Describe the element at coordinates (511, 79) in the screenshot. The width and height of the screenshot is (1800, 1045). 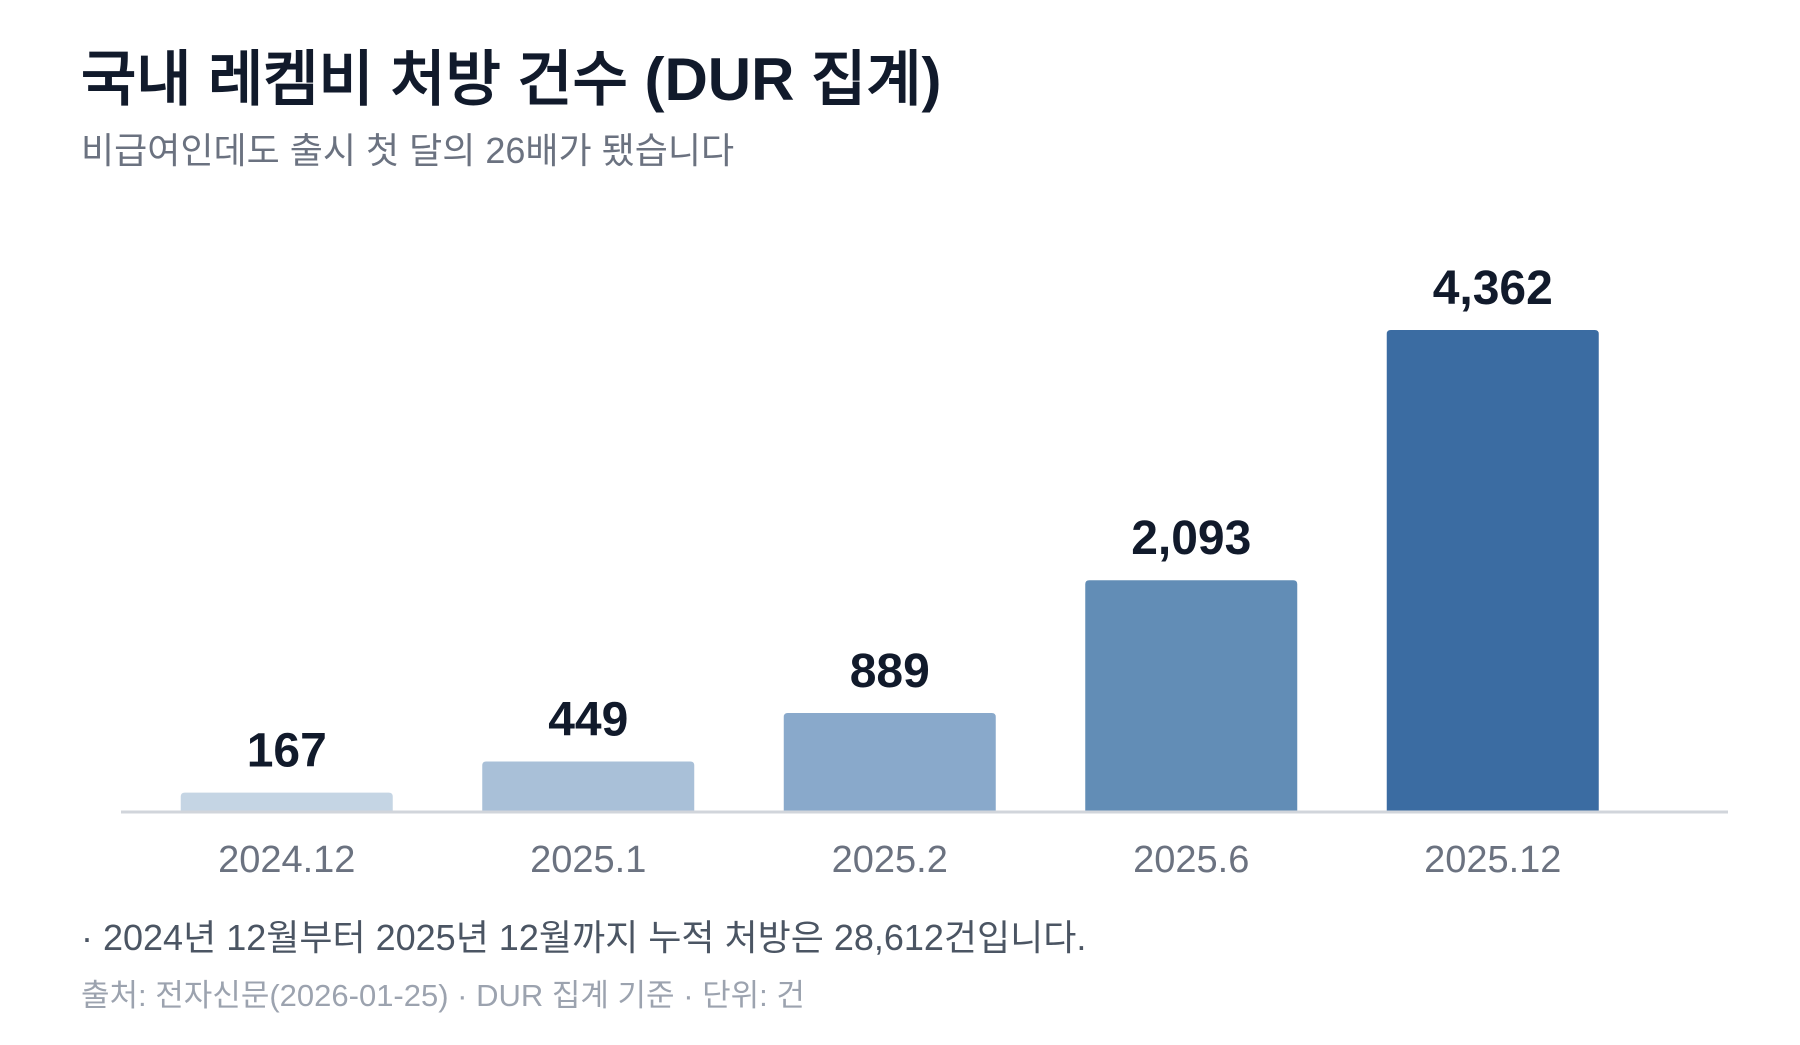
I see `chart-title: 국내 레켐비 처방 건수 (DUR 집계)` at that location.